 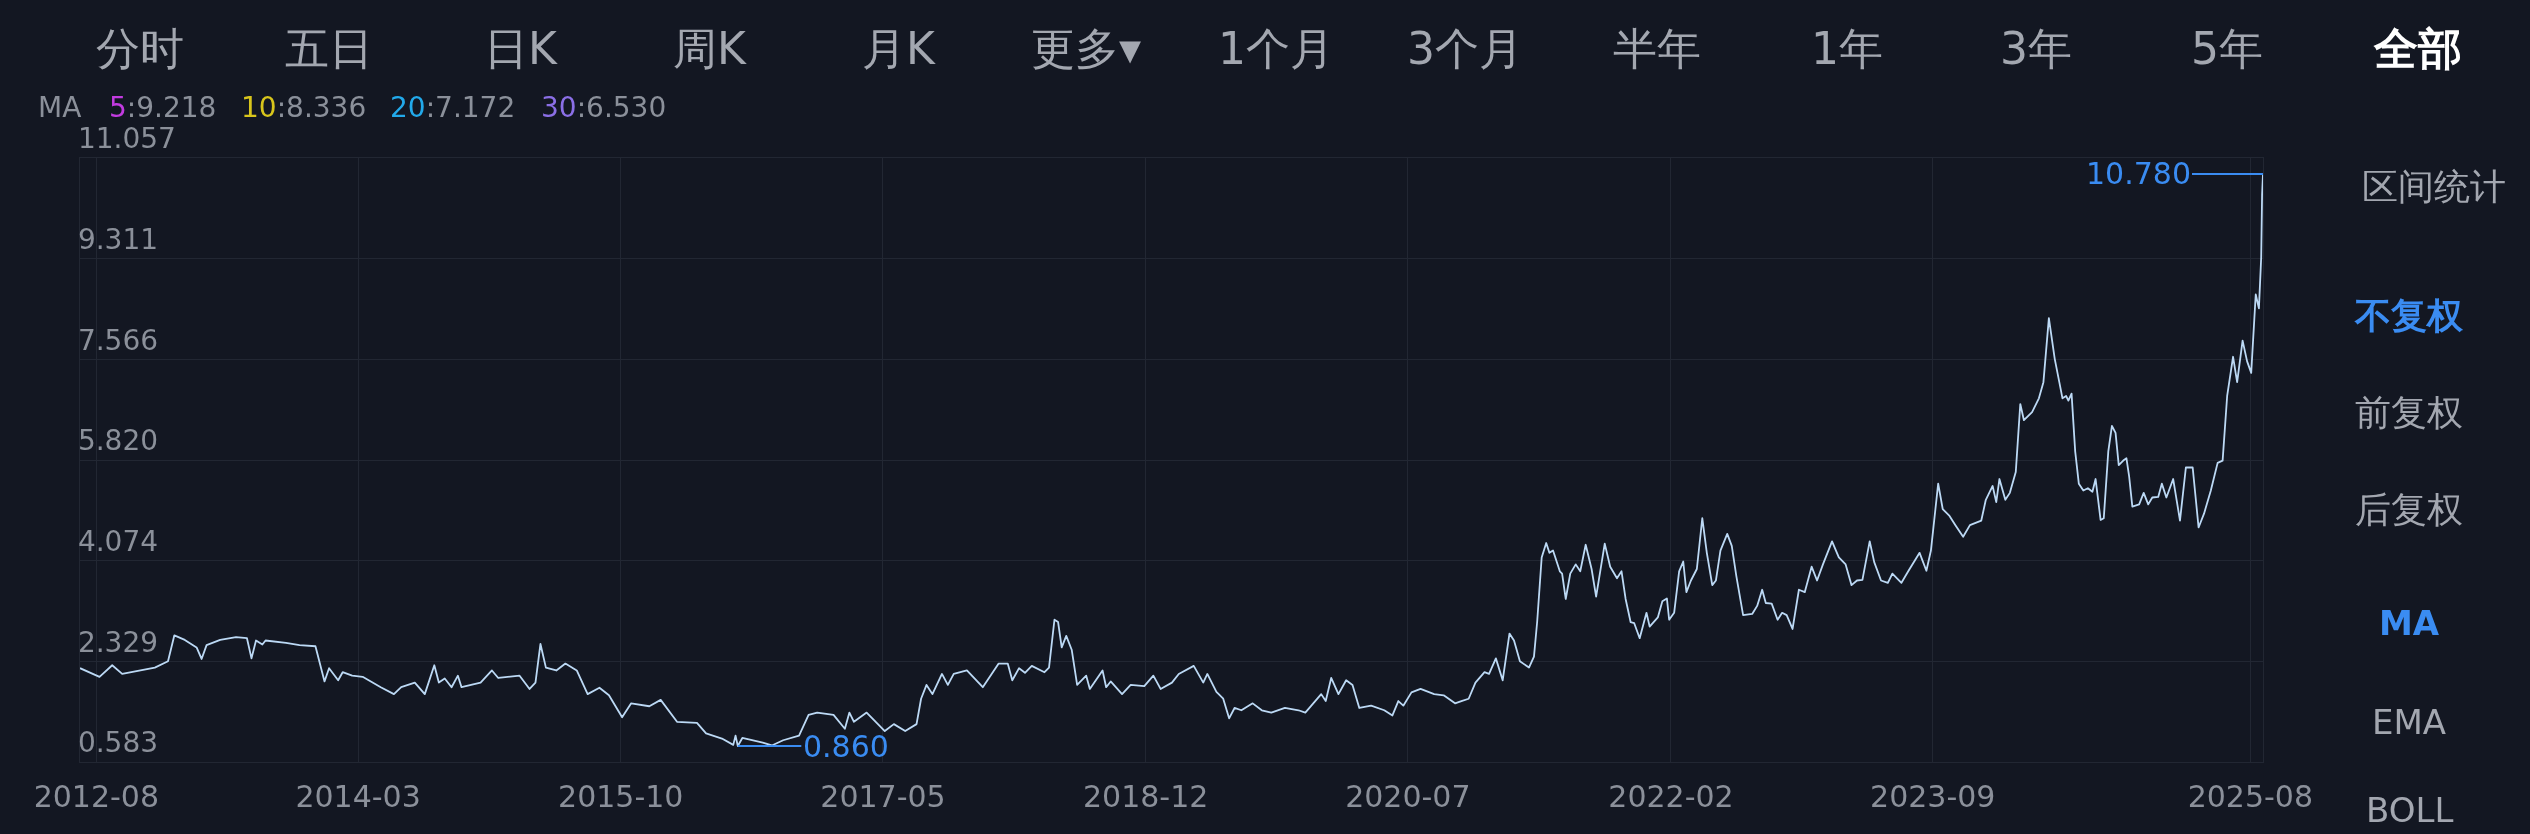 I want to click on text: 区间统计, so click(x=2434, y=186).